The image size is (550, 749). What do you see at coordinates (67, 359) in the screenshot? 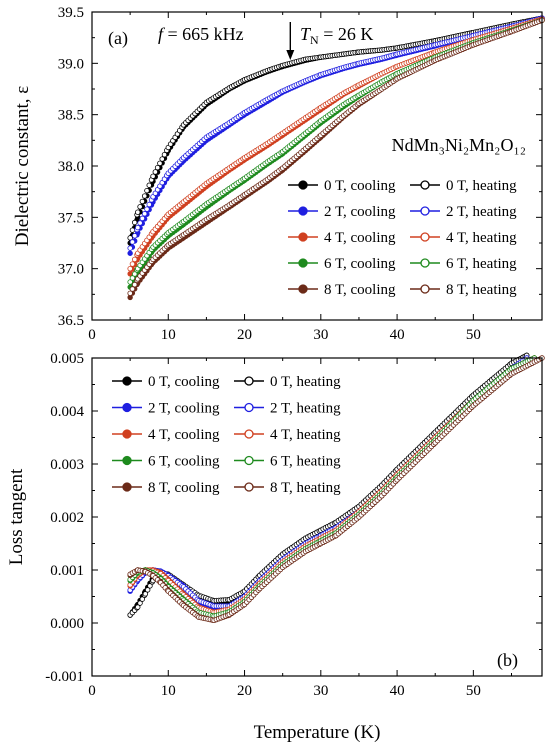
I see `y-tick-label: 0.005` at bounding box center [67, 359].